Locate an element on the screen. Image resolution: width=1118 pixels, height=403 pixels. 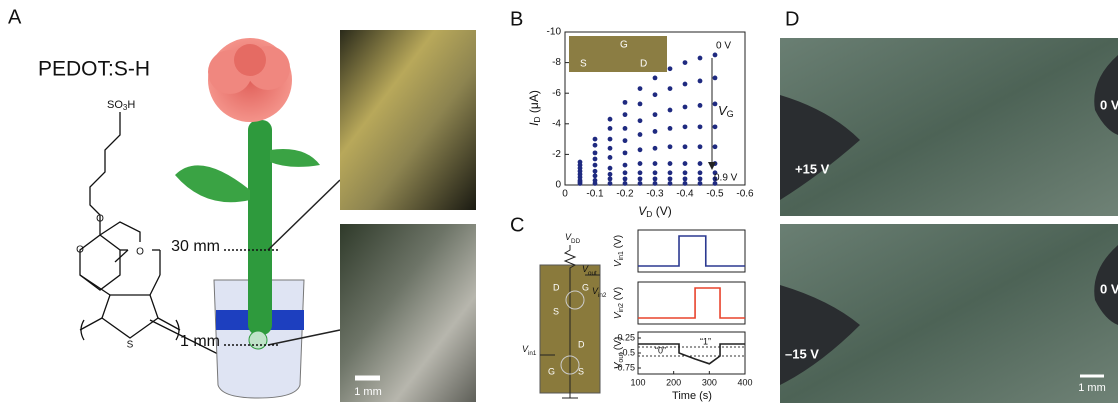
panel-label: D is located at coordinates (792, 19).